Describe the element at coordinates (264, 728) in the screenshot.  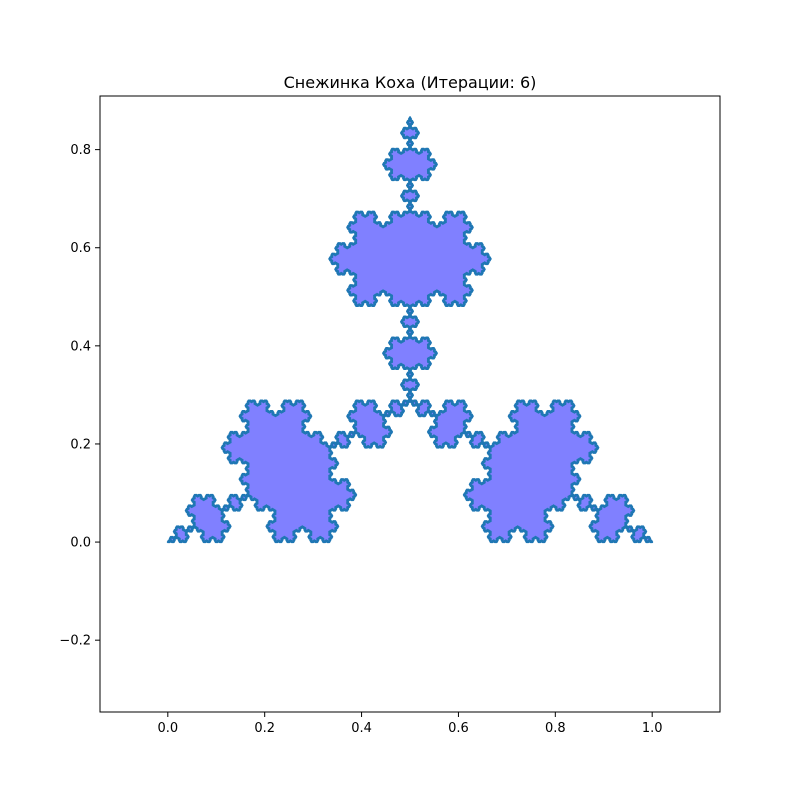
I see `x-tick-label: 0.2` at that location.